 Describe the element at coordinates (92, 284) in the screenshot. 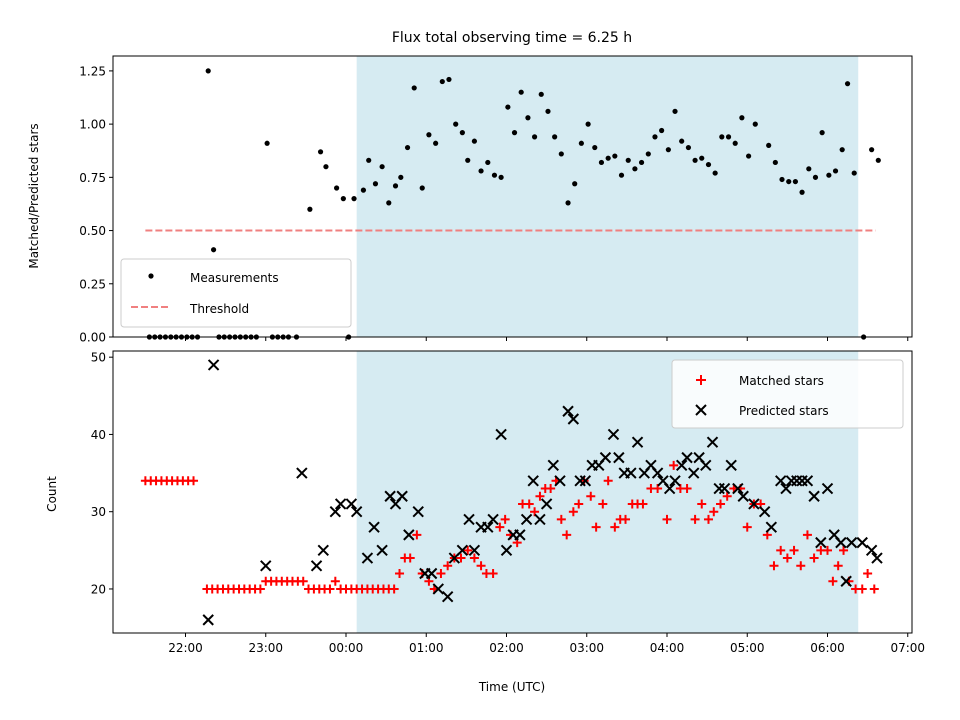

I see `y-tick-label: 0.25` at that location.